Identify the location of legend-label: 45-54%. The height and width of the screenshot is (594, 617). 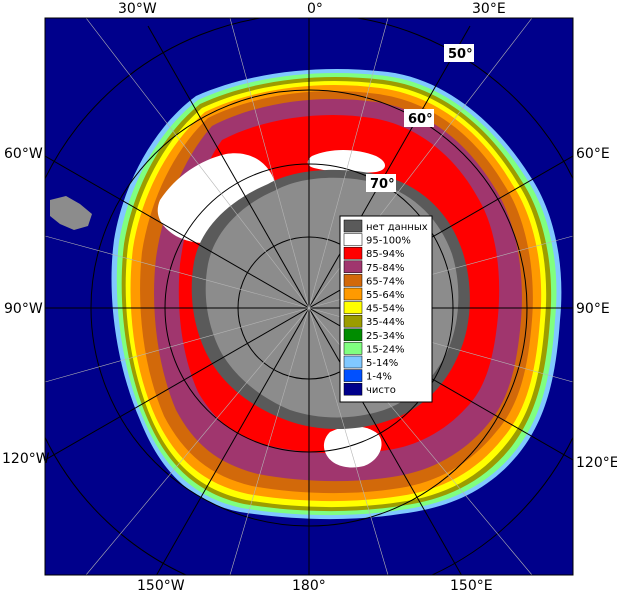
(385, 309).